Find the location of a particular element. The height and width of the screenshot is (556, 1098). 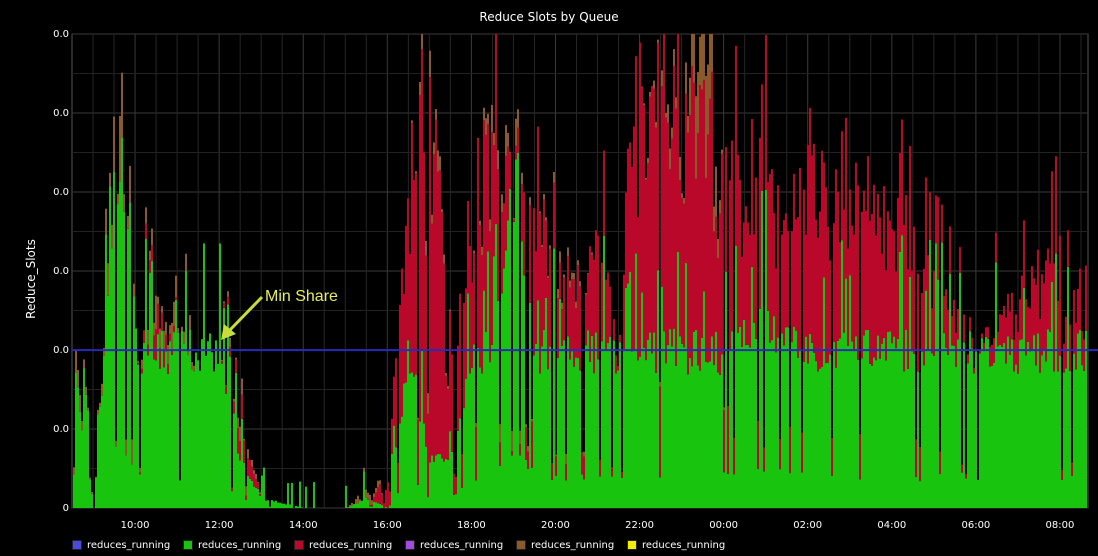

legend-item: reduces_running is located at coordinates (238, 545).